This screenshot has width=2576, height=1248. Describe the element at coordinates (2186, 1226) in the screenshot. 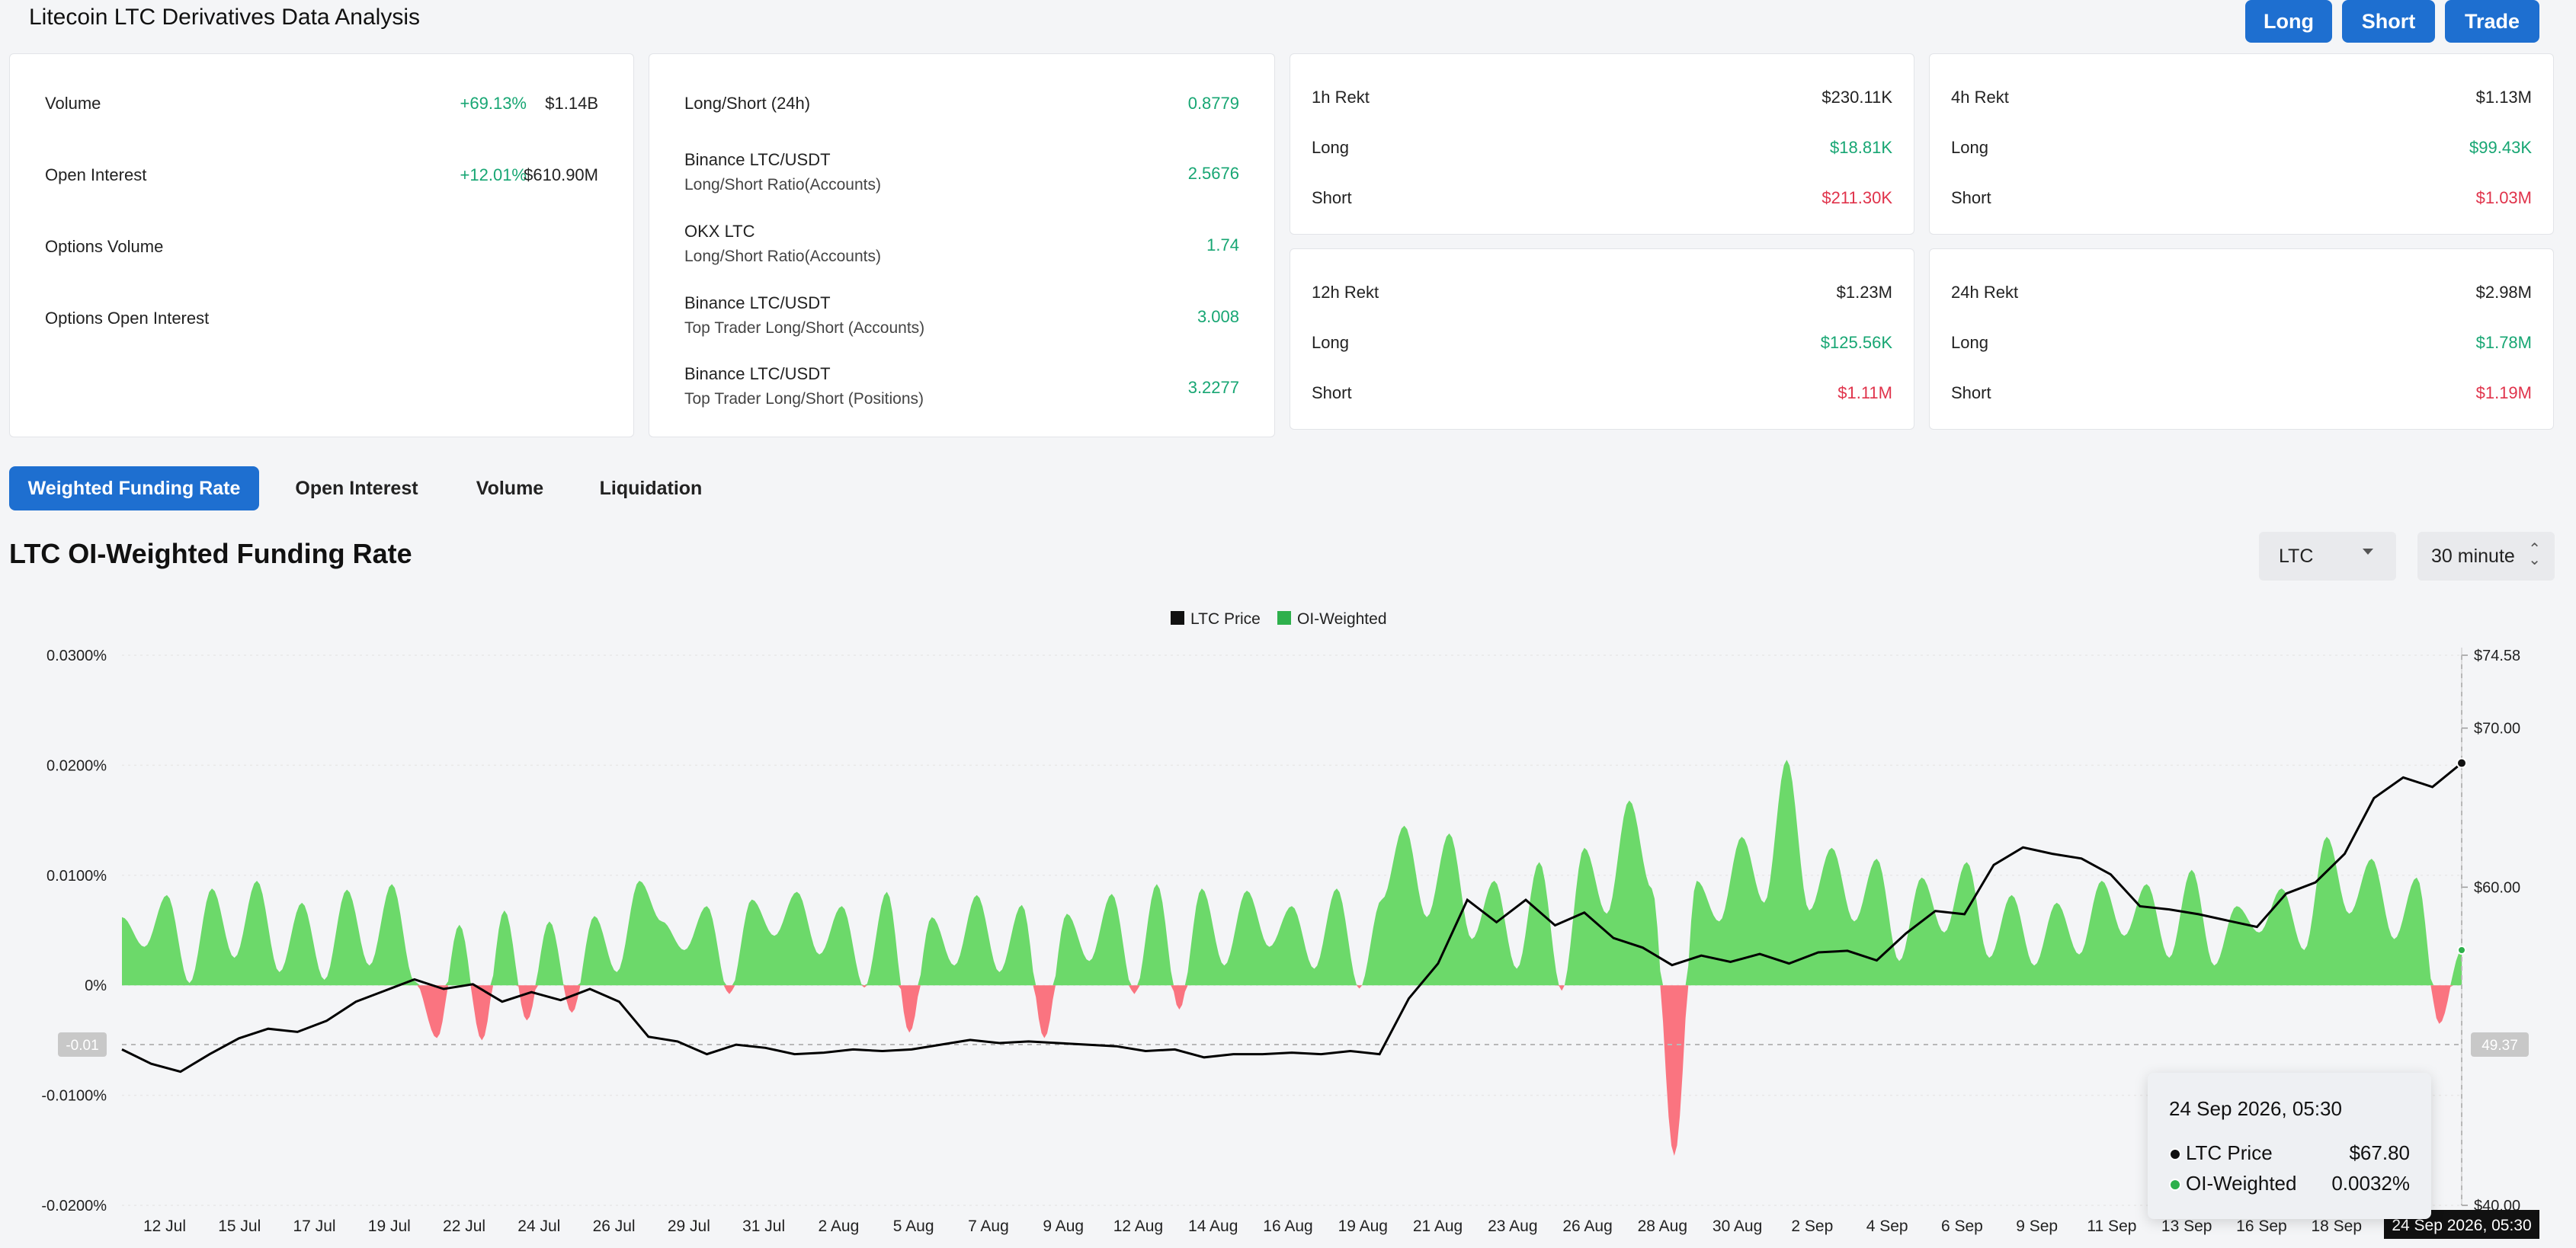

I see `x-tick-label: 13 Sep` at that location.